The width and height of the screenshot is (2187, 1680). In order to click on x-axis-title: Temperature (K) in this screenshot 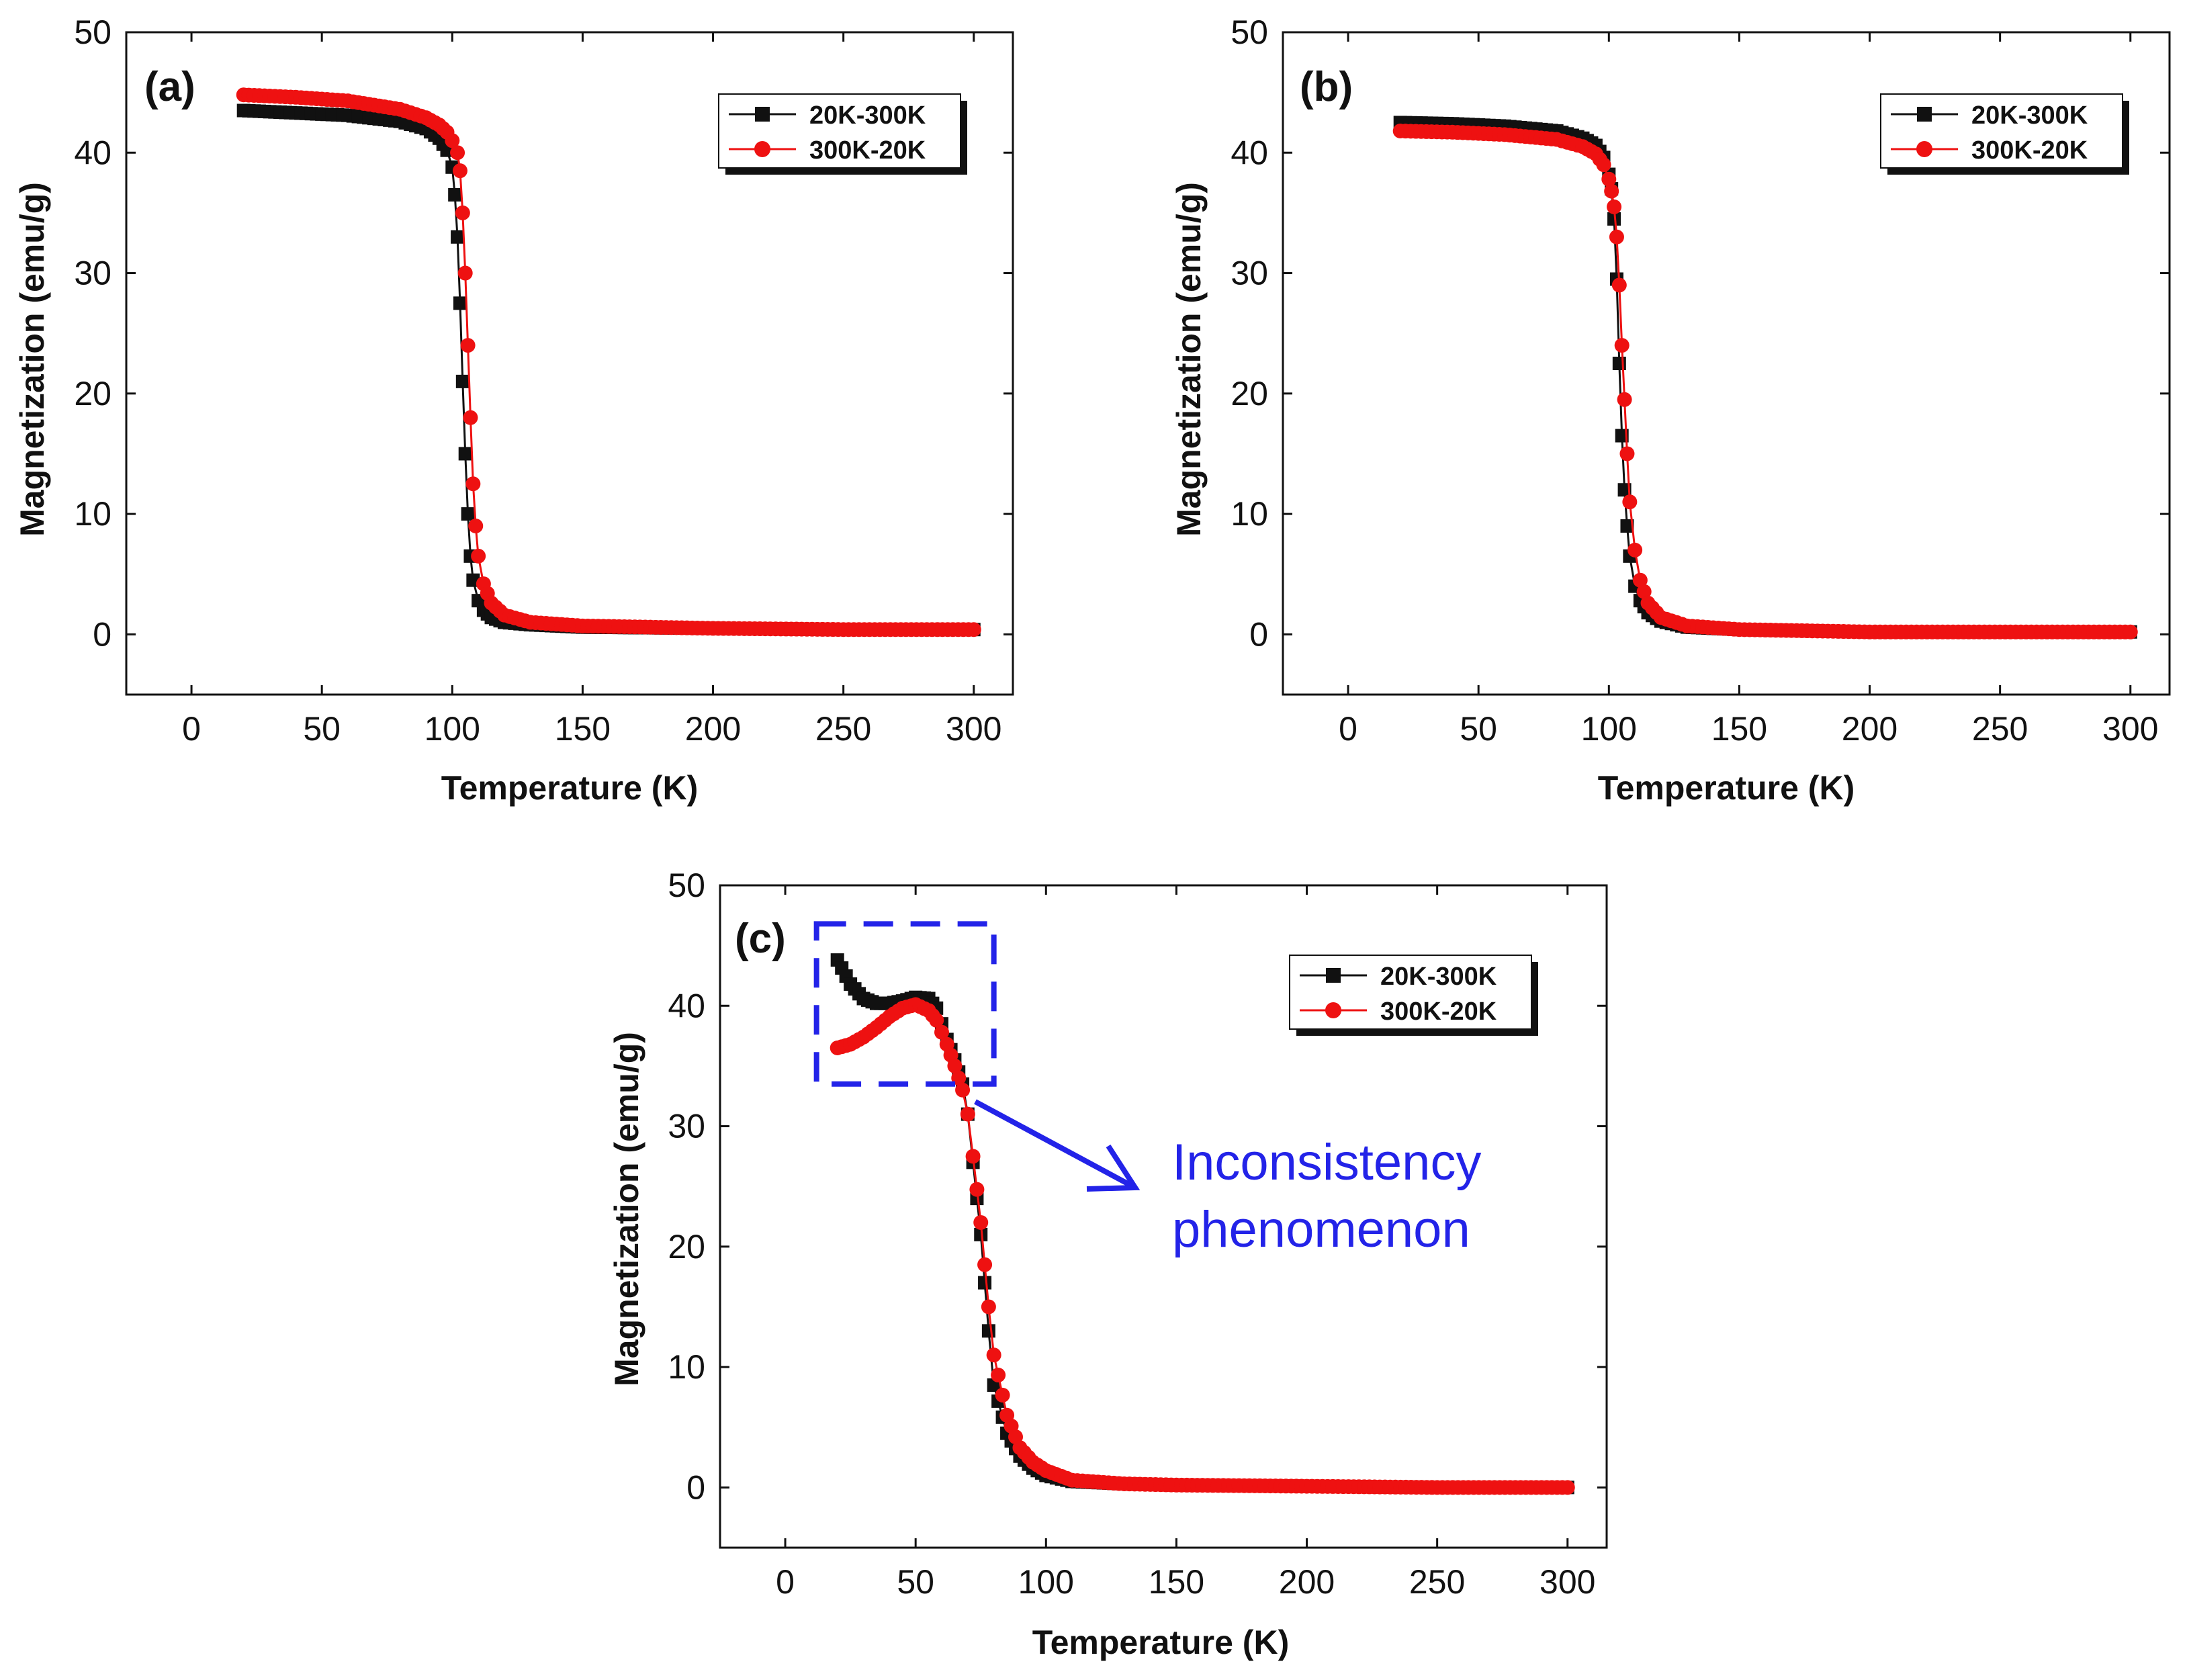, I will do `click(1160, 1642)`.